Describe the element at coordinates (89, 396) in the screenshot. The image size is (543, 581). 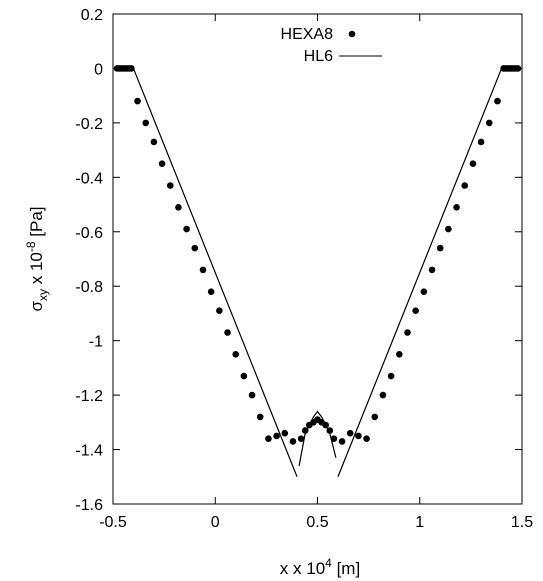
I see `y-tick-label: -1.2` at that location.